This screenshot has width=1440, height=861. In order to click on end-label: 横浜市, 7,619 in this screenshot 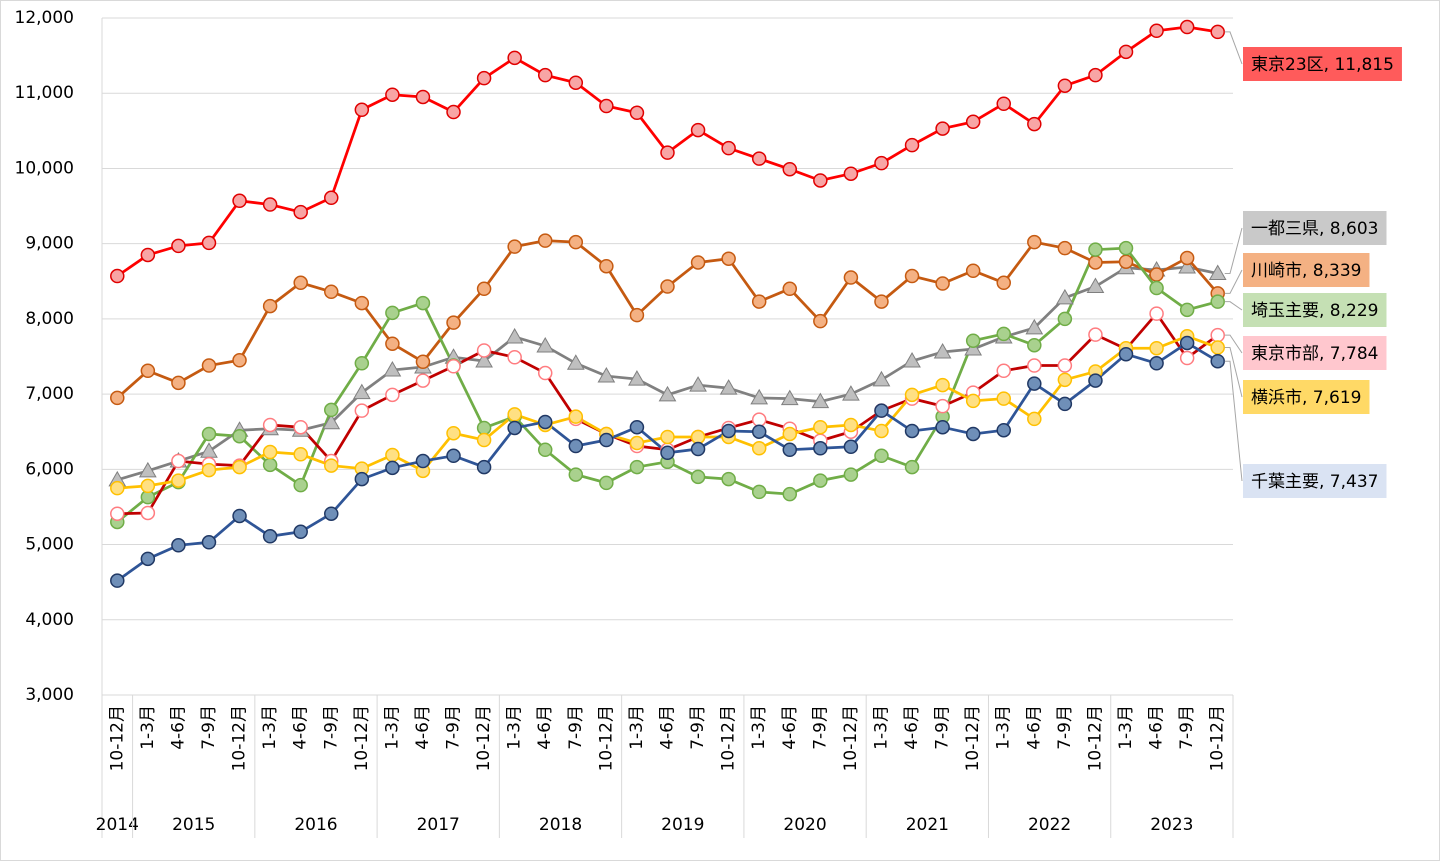, I will do `click(1306, 398)`.